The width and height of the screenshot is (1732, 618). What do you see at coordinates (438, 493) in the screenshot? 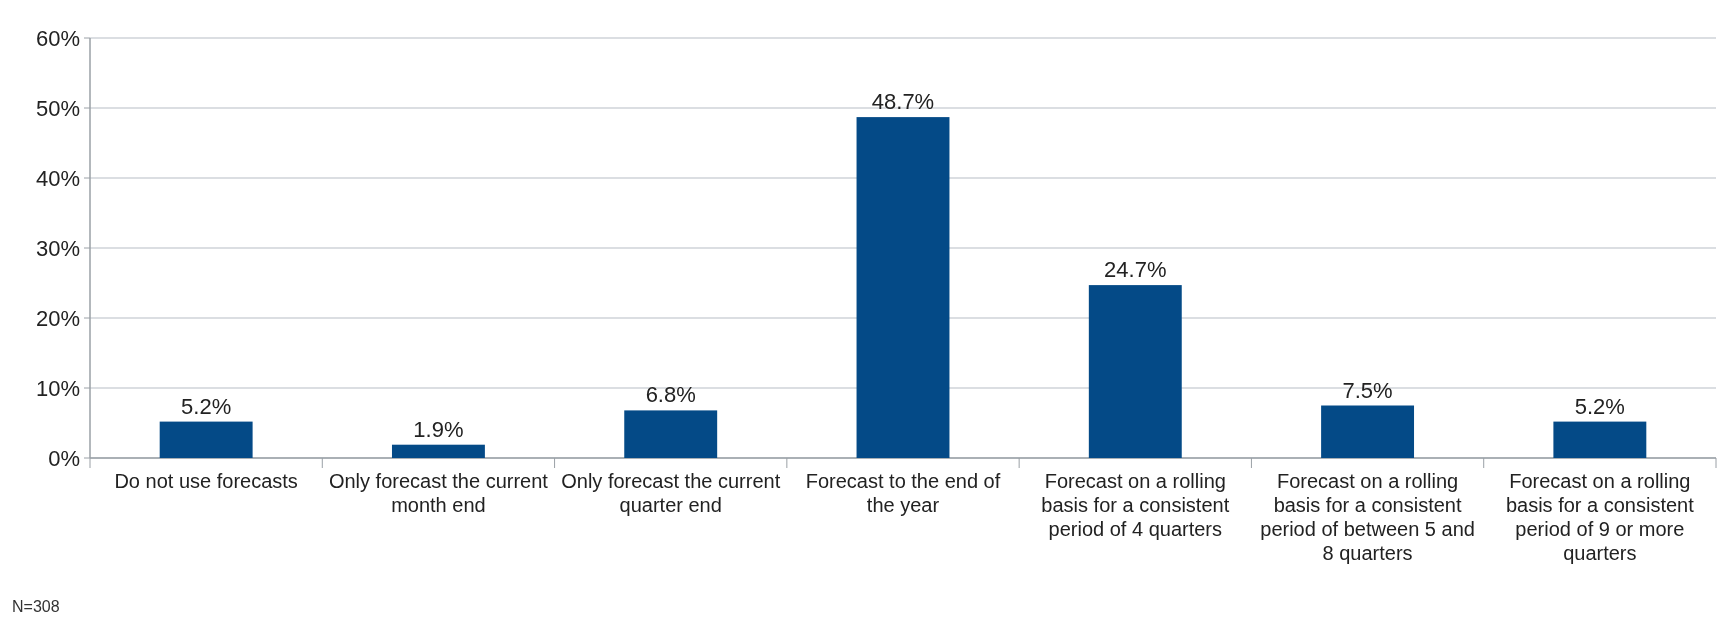
I see `x-tick-label: Only forecast the current month end` at bounding box center [438, 493].